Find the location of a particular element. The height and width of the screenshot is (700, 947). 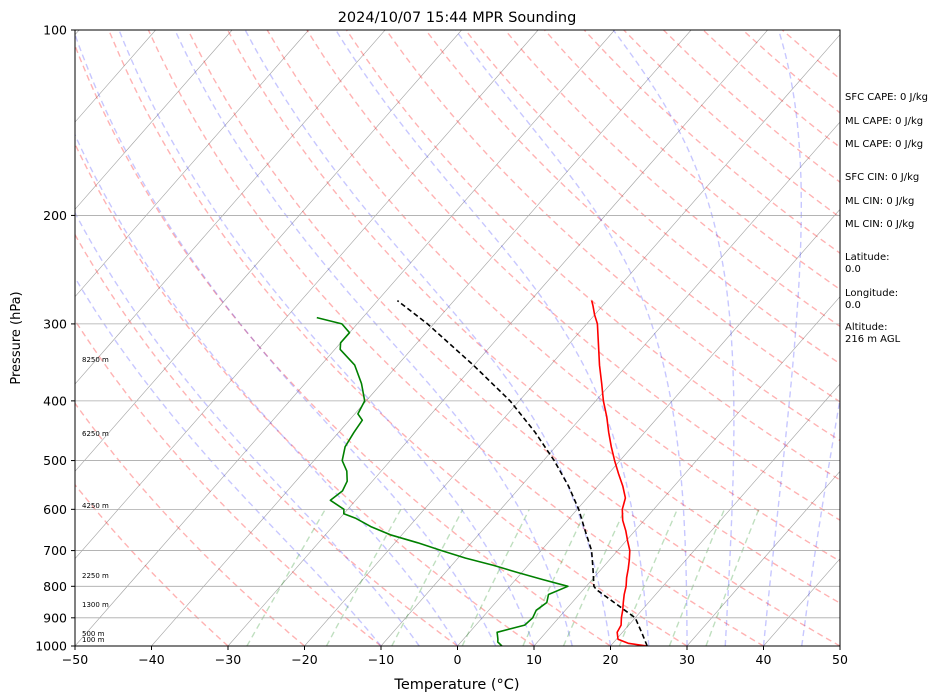

temperature-profile-line is located at coordinates (619, 473).